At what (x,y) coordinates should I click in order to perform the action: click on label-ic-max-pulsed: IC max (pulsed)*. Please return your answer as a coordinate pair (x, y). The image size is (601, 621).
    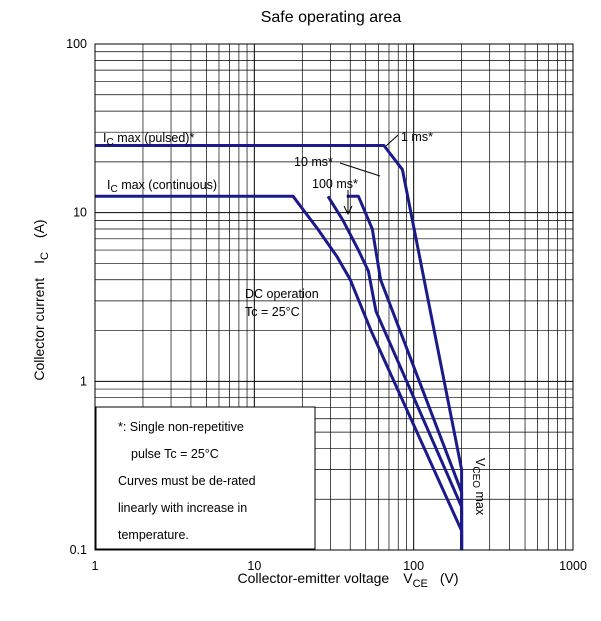
    Looking at the image, I should click on (148, 139).